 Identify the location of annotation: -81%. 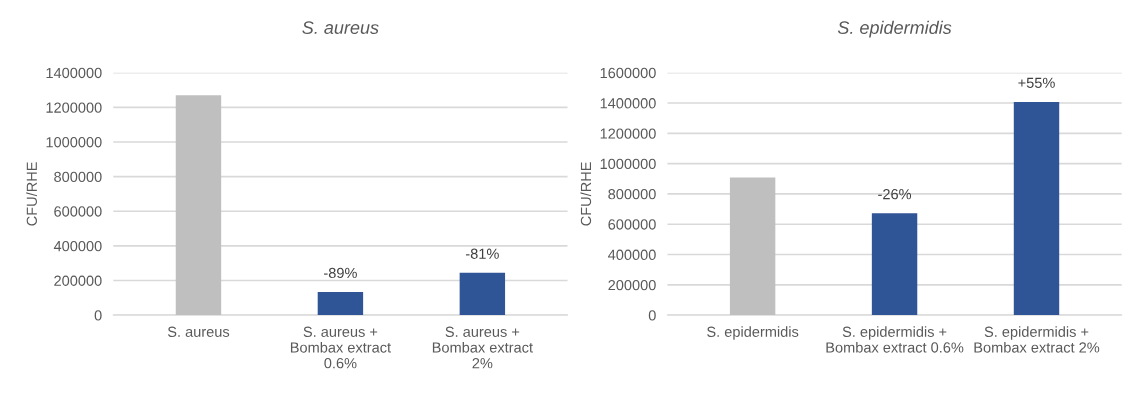
(482, 253).